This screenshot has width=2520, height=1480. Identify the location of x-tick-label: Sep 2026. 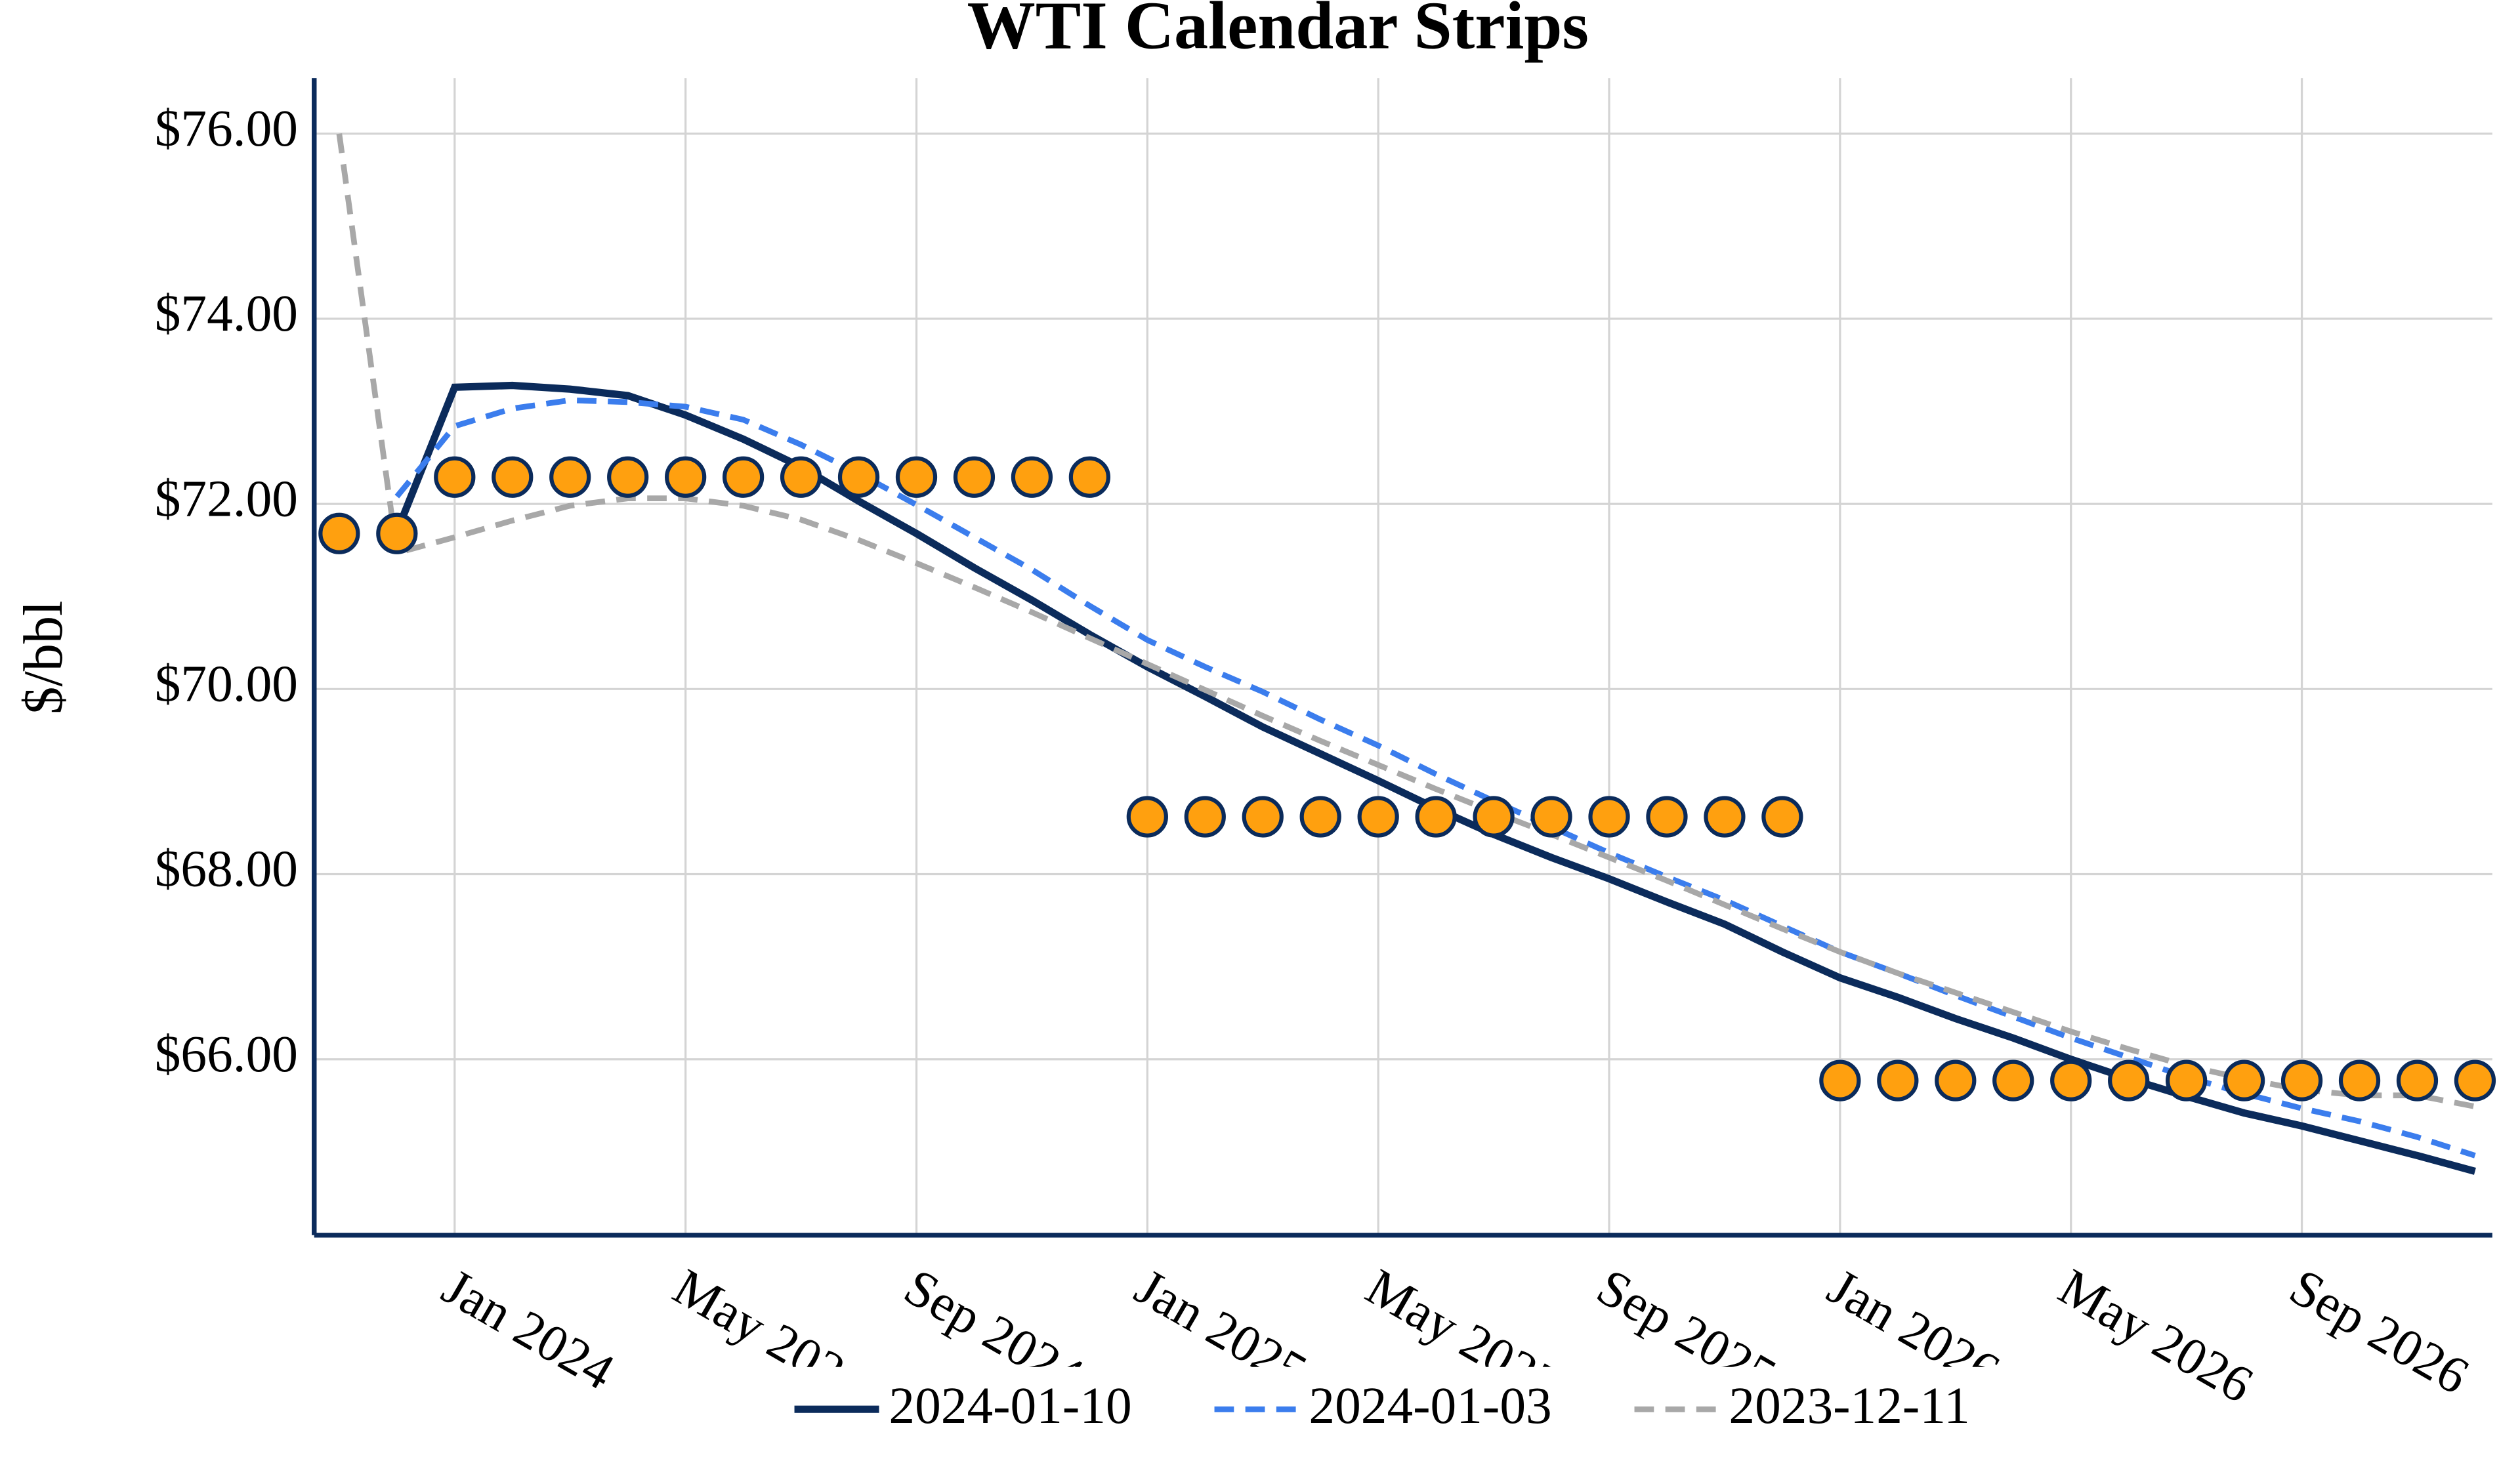
(2379, 1331).